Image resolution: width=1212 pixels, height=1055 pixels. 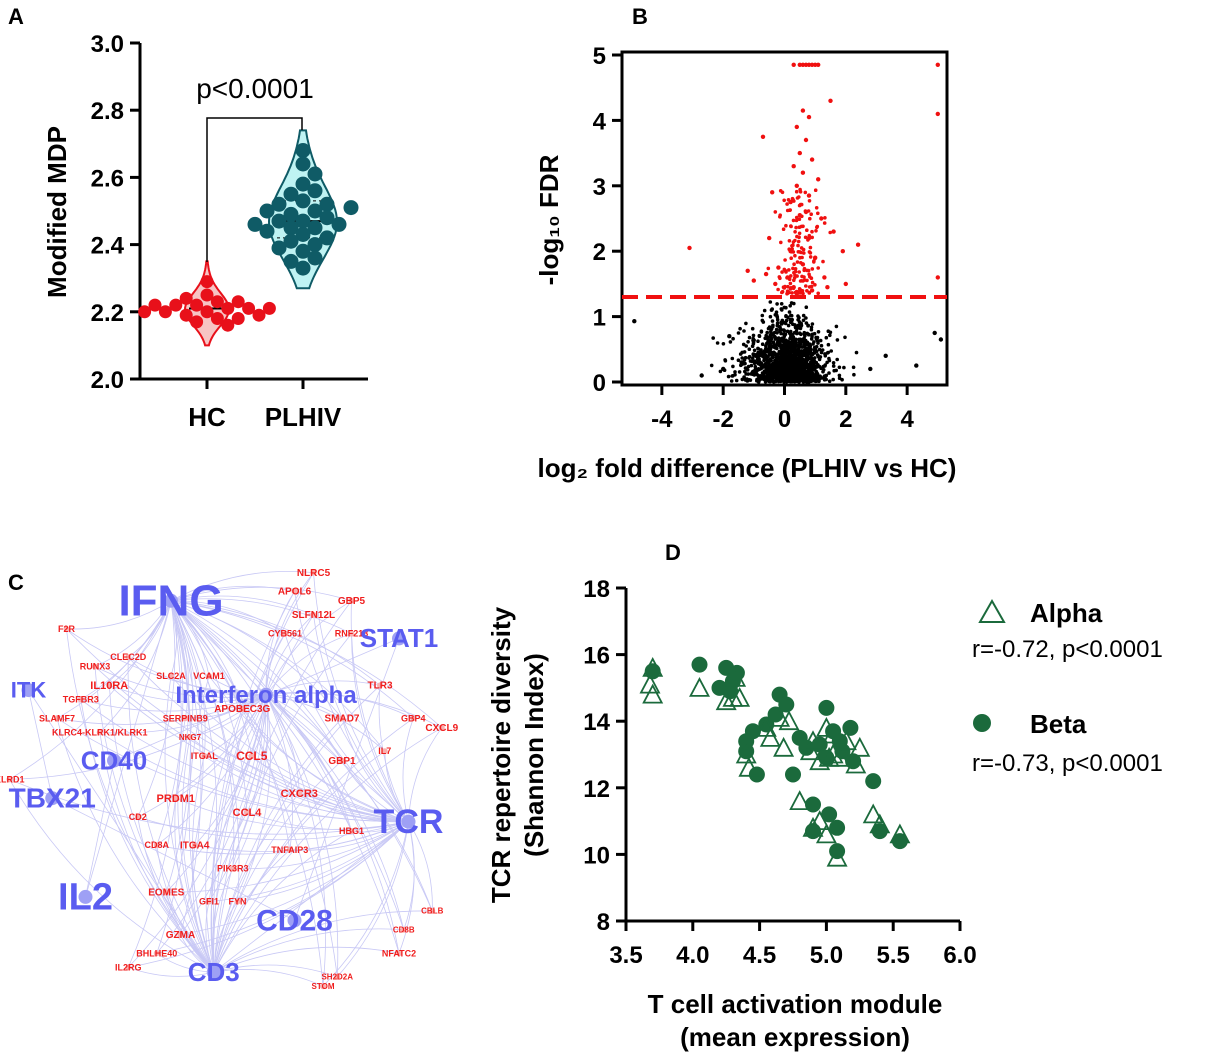 I want to click on d-ytick-label: 10, so click(x=596, y=855).